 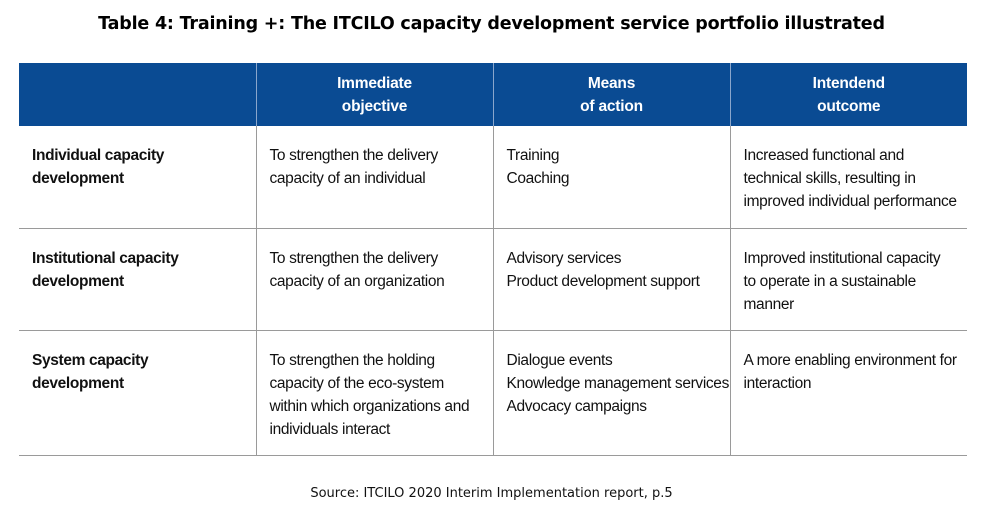 I want to click on cell-text-line: Training, so click(x=533, y=155).